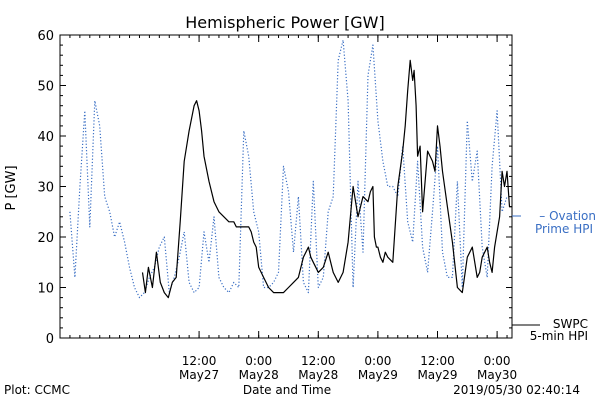 Image resolution: width=600 pixels, height=400 pixels. Describe the element at coordinates (45, 188) in the screenshot. I see `y-tick-label: 30` at that location.